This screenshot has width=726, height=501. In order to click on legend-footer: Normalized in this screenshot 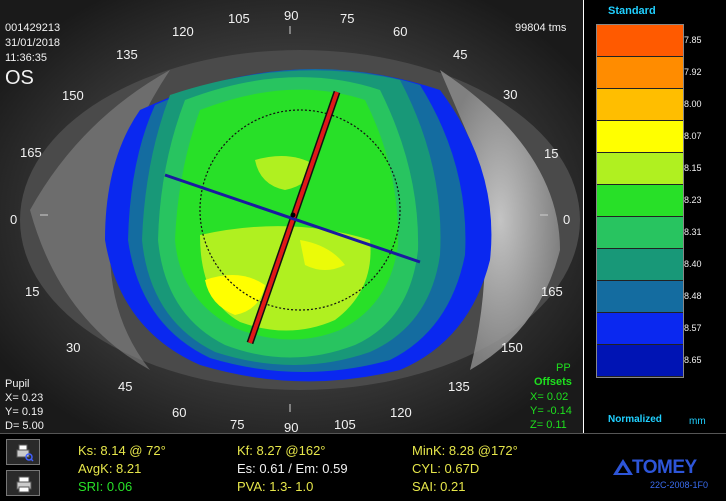, I will do `click(635, 419)`.